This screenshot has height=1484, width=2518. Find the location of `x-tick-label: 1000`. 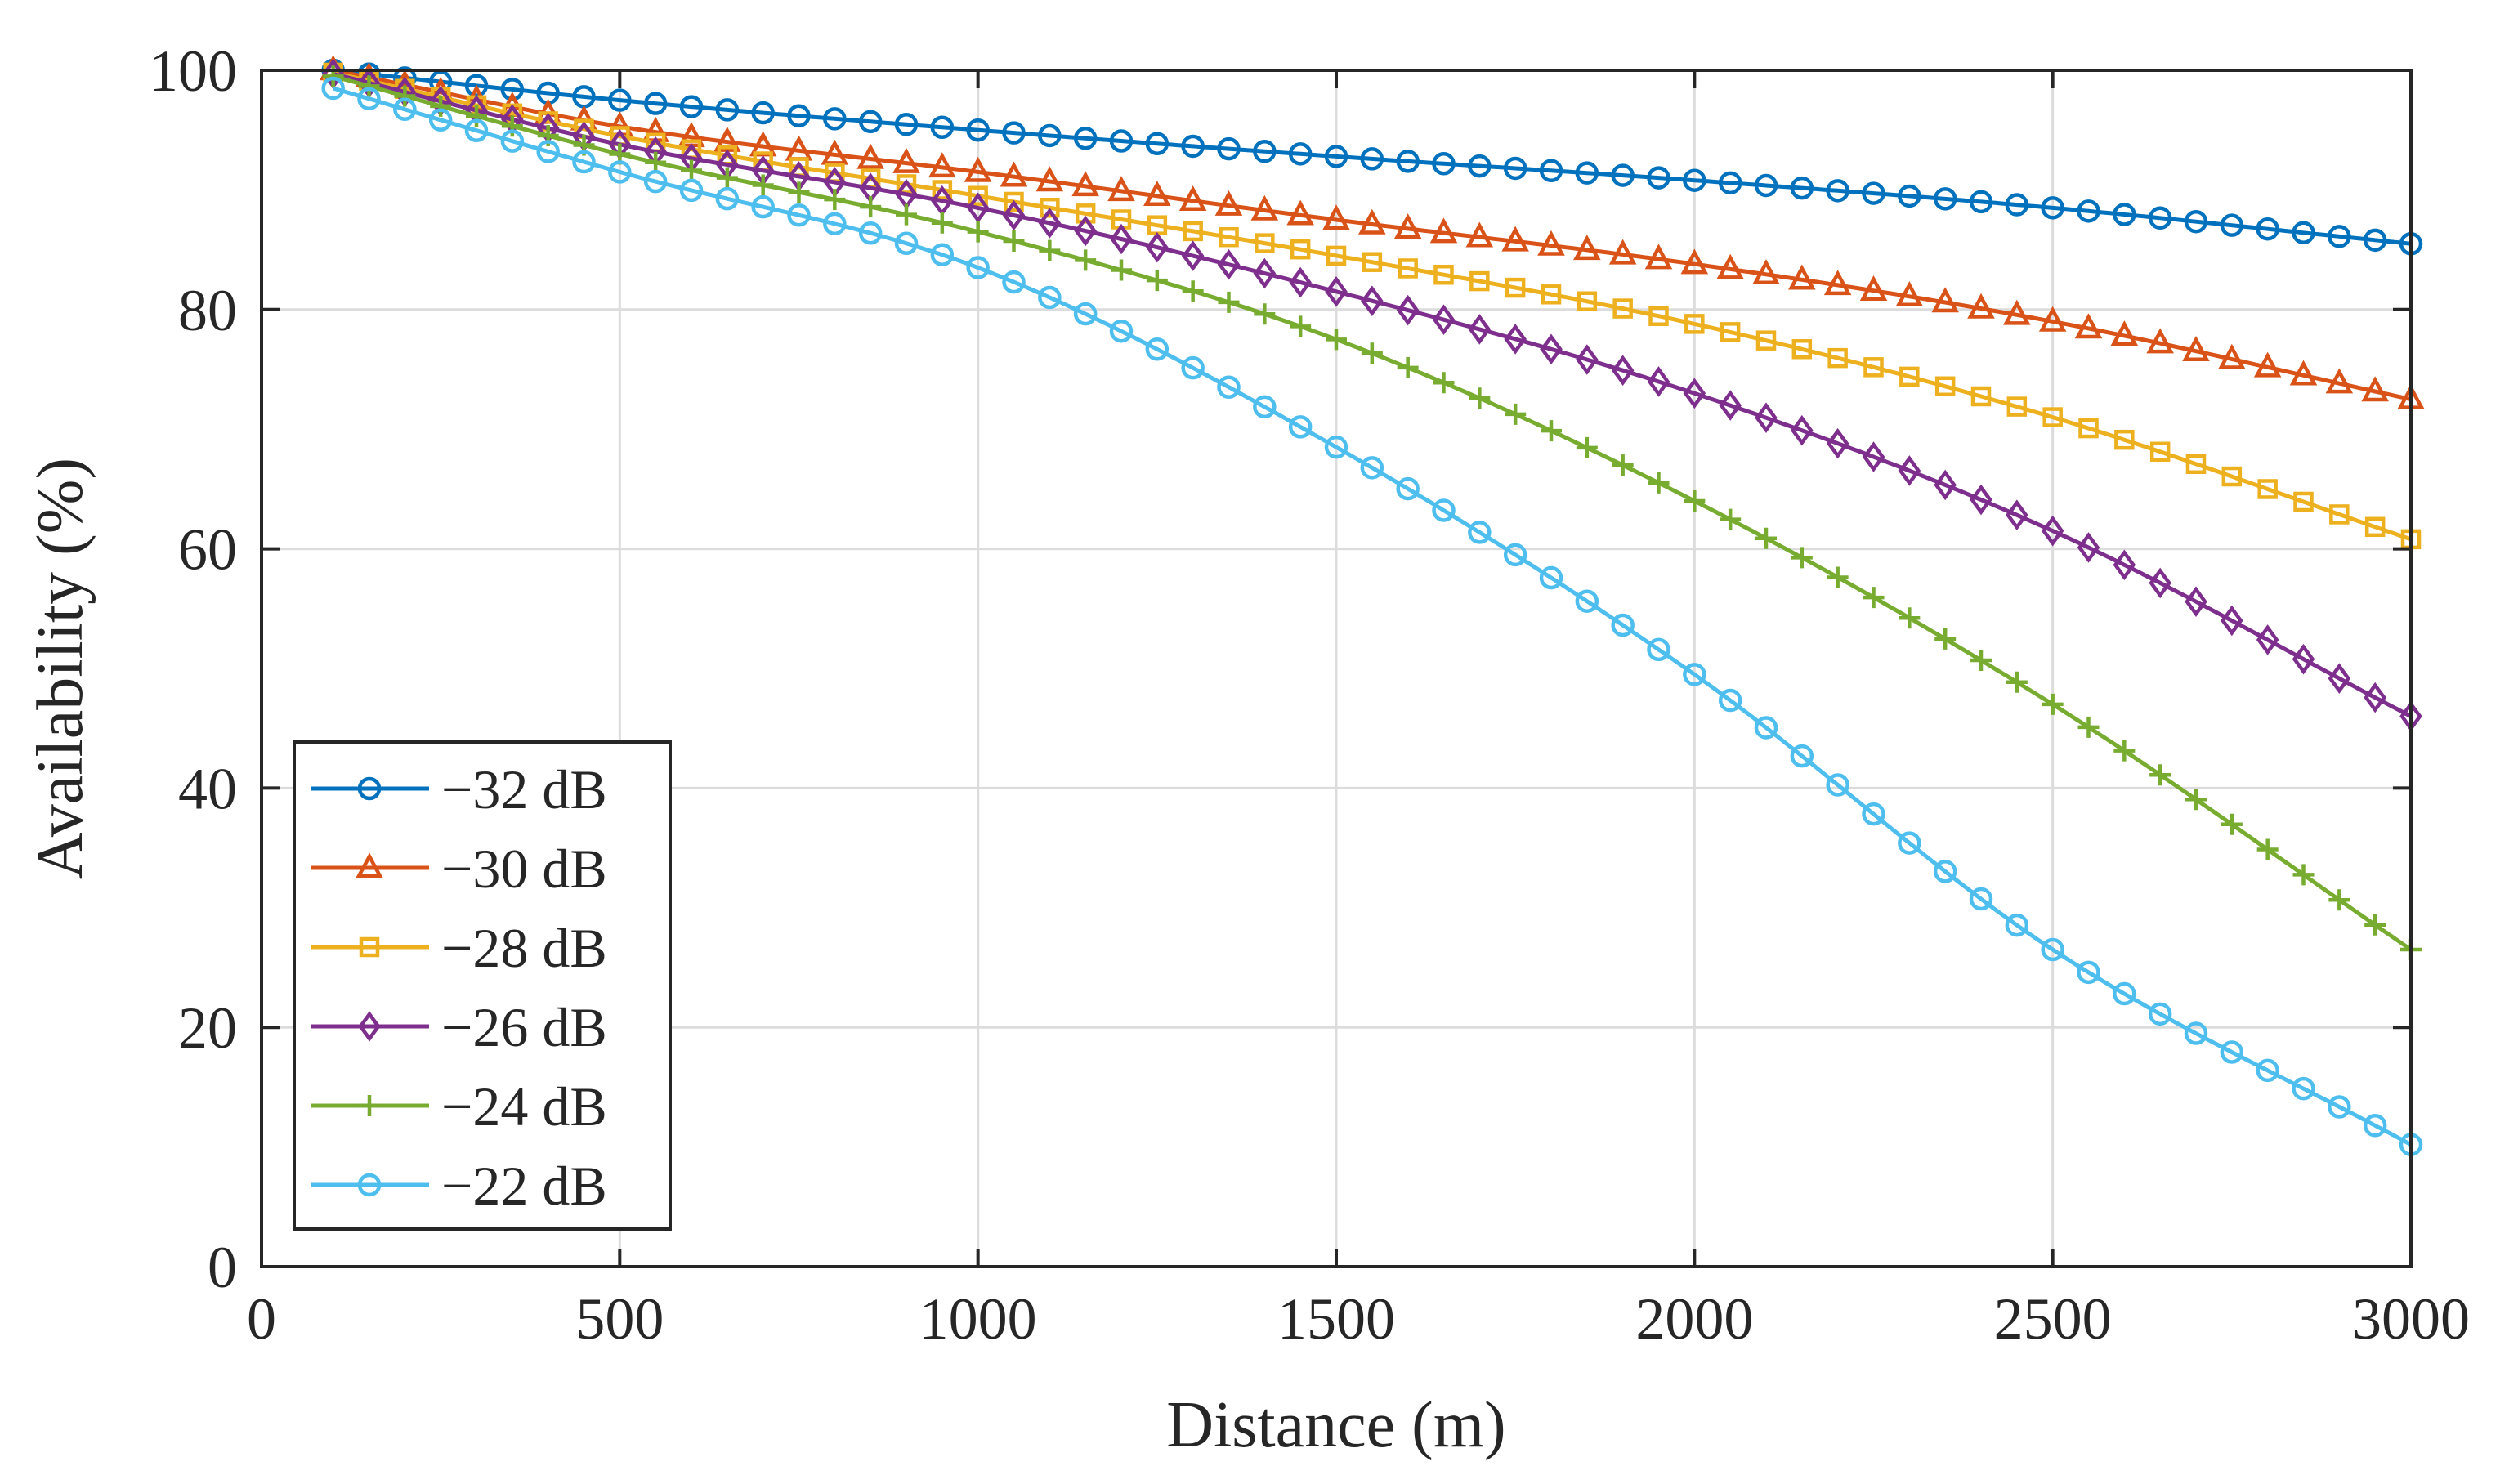

x-tick-label: 1000 is located at coordinates (978, 1319).